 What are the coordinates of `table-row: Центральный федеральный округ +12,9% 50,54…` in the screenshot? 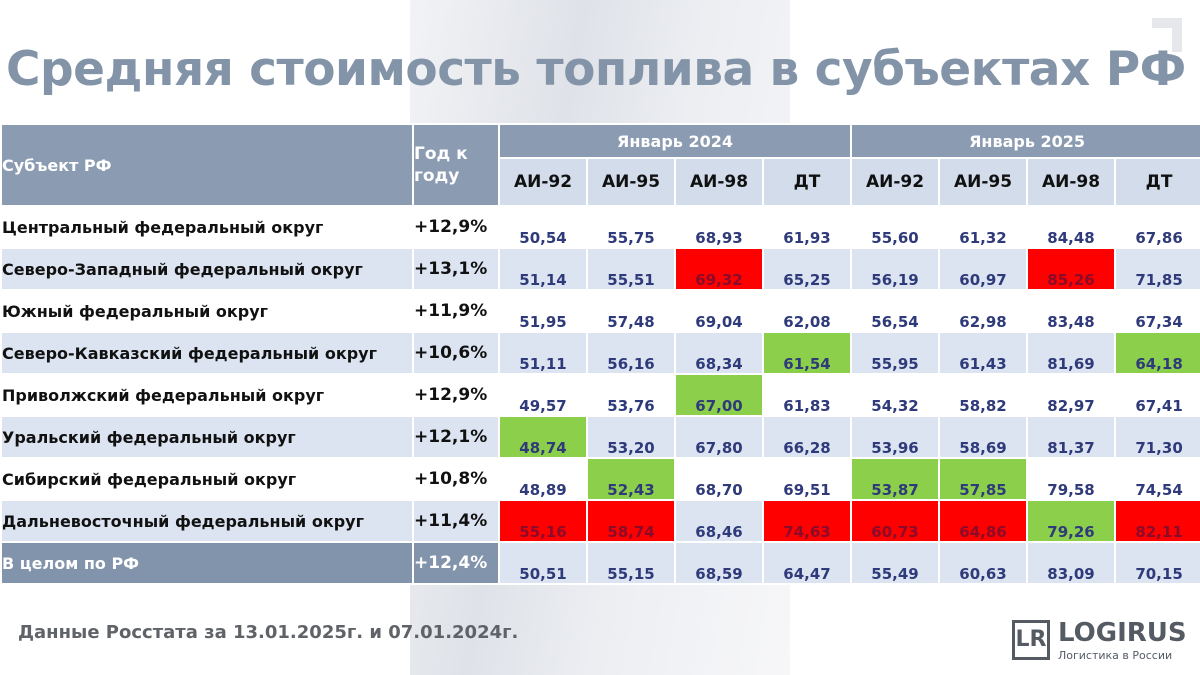 It's located at (600, 227).